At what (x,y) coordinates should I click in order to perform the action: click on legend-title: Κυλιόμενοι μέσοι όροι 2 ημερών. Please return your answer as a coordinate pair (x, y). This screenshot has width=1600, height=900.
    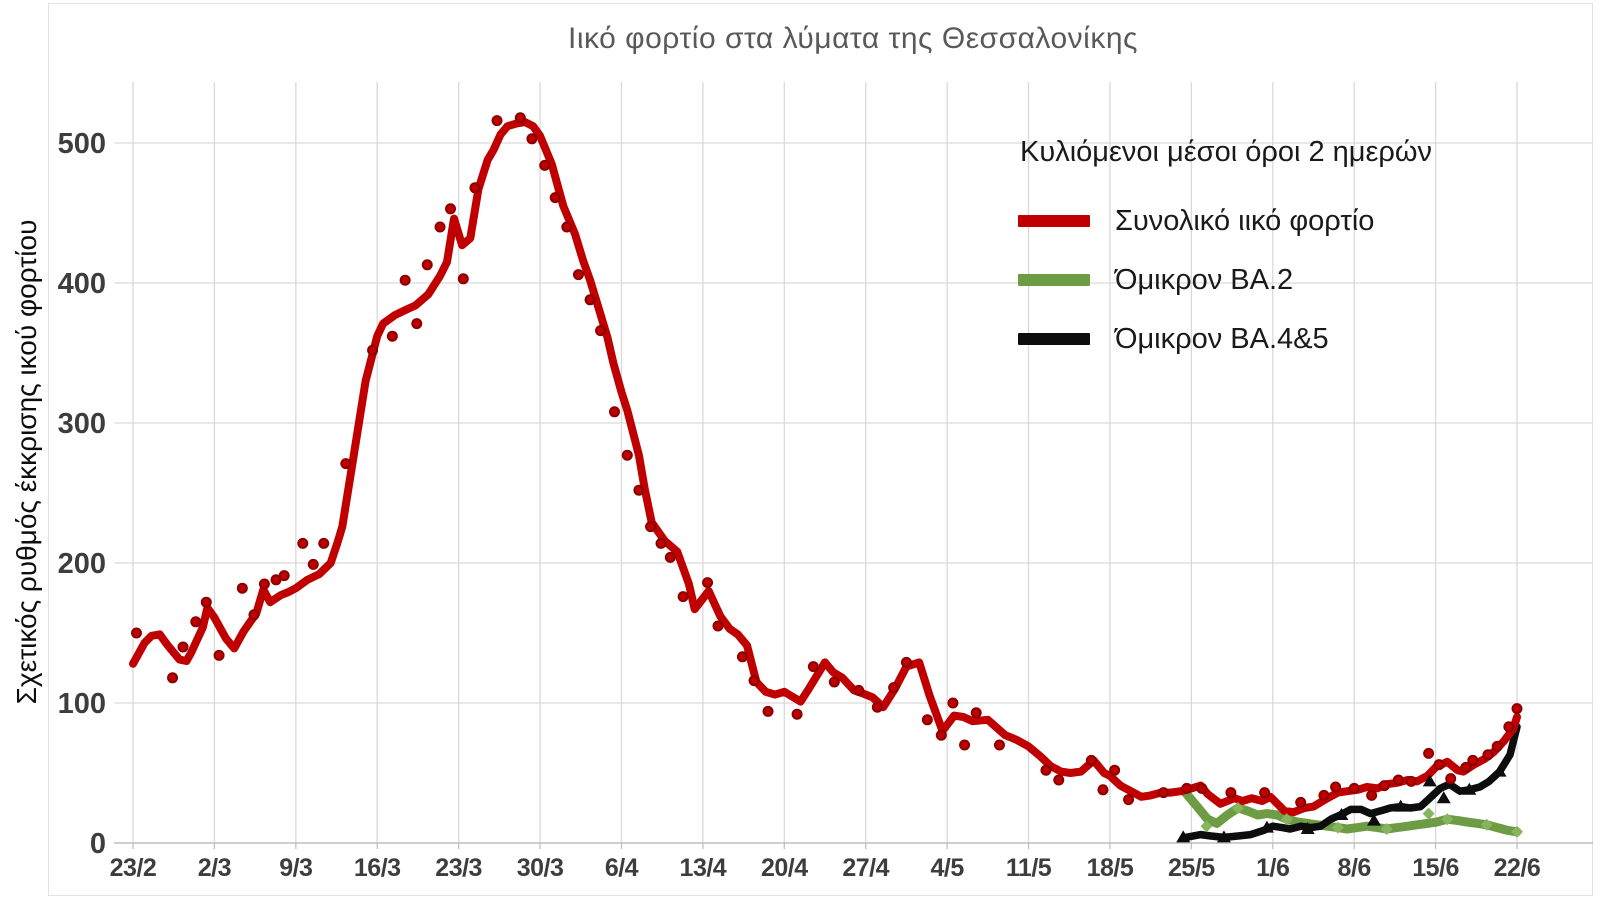
    Looking at the image, I should click on (1226, 152).